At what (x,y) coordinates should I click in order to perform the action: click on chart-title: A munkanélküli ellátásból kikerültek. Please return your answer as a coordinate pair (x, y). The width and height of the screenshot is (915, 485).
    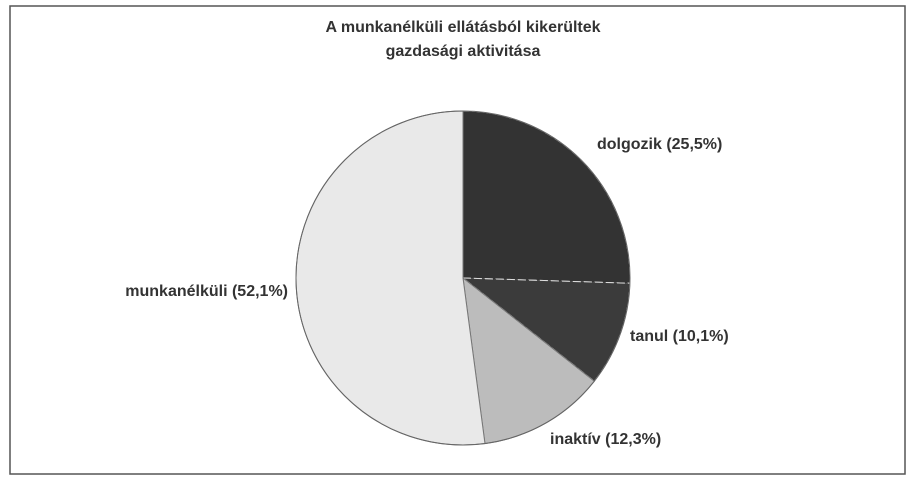
    Looking at the image, I should click on (462, 27).